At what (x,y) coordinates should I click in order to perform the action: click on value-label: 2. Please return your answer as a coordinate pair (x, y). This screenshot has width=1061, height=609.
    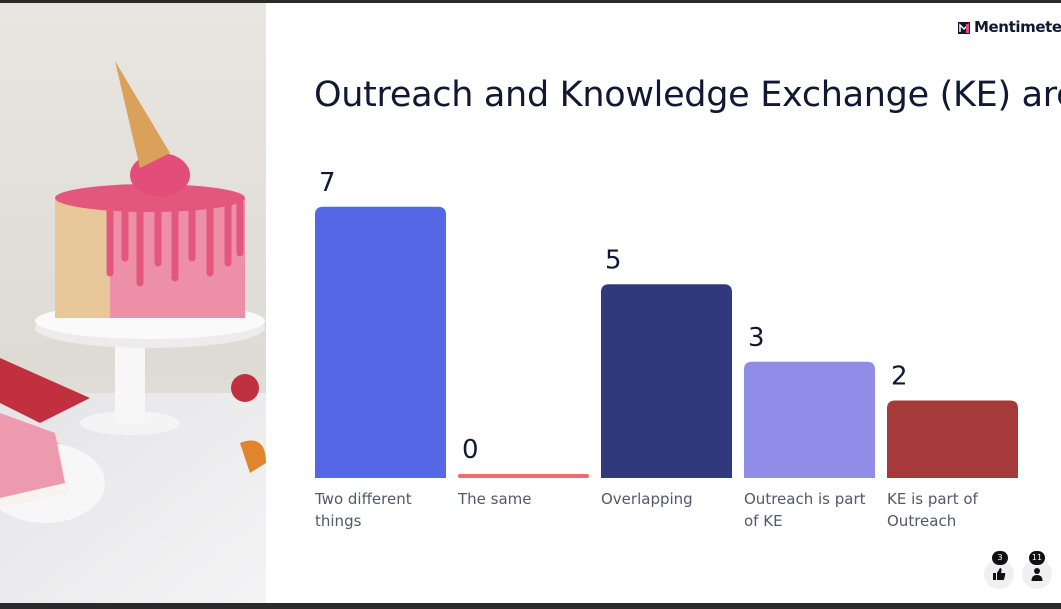
    Looking at the image, I should click on (899, 377).